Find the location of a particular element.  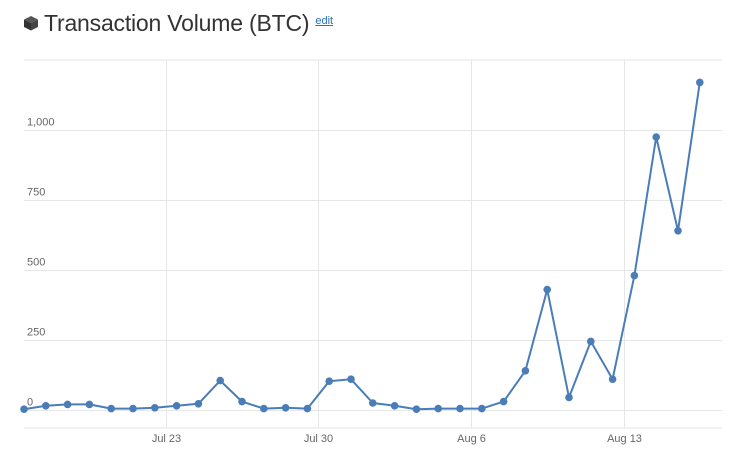

y-tick-label: 750 is located at coordinates (36, 193).